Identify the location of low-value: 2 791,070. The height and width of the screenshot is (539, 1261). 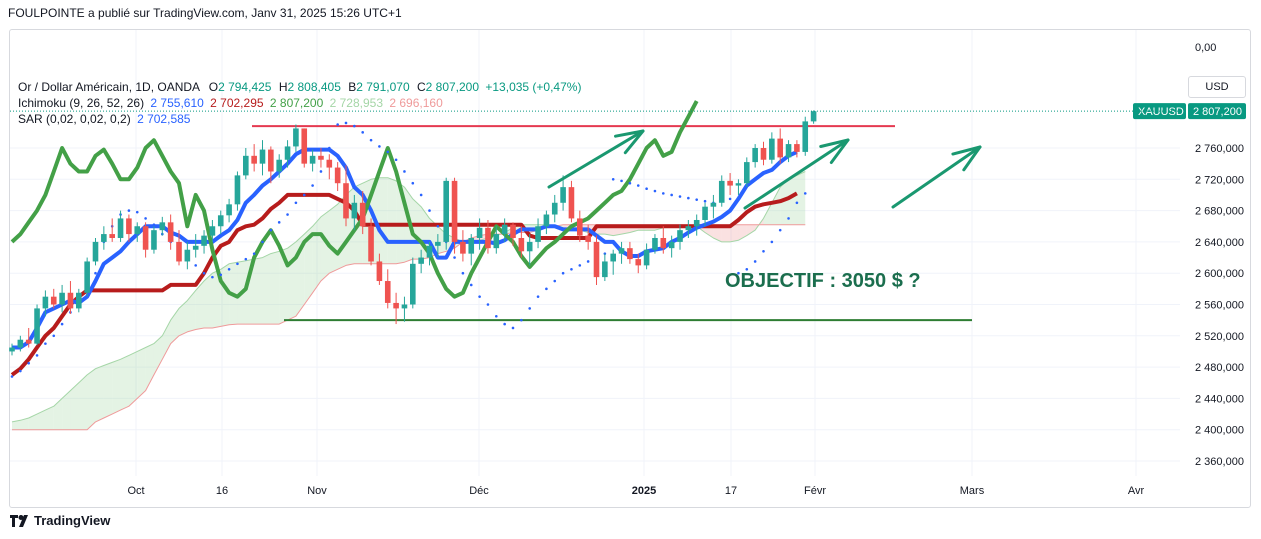
(383, 87).